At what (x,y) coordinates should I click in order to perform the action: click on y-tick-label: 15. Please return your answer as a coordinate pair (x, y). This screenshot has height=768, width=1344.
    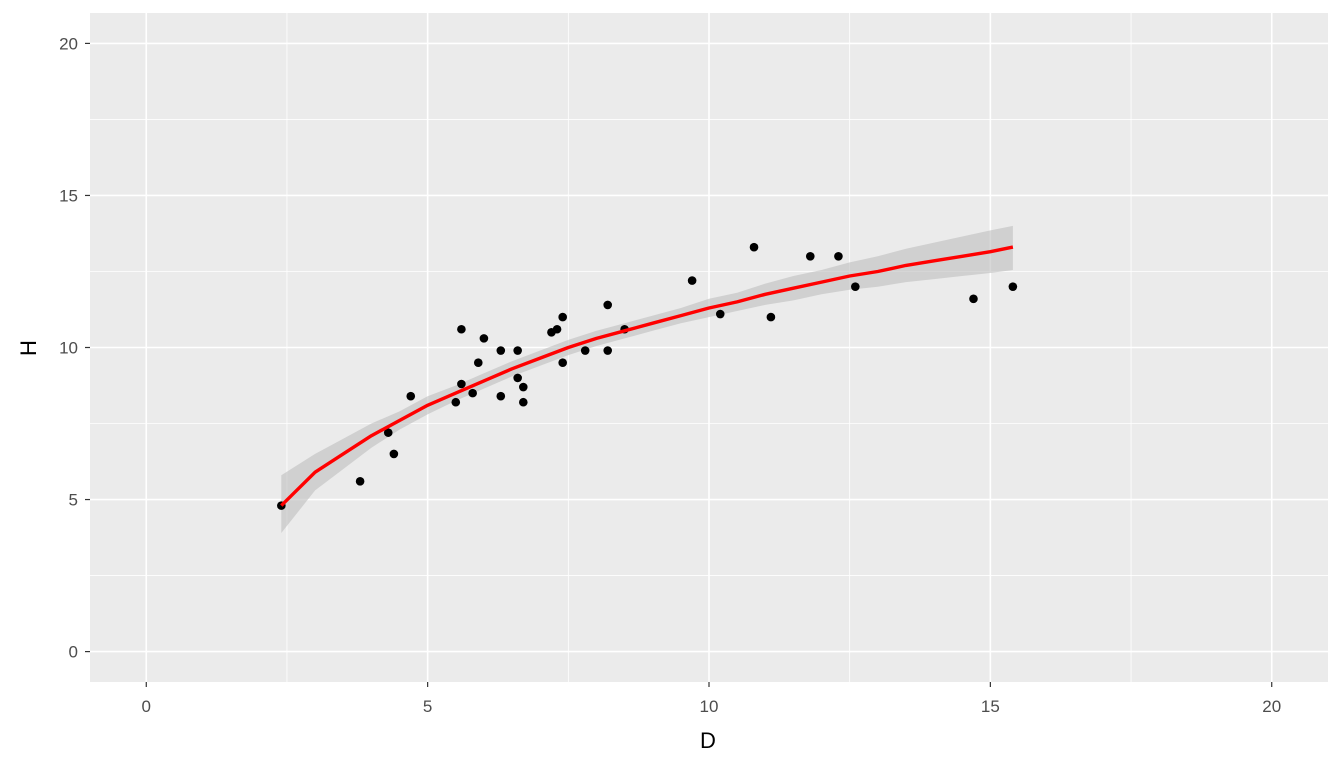
    Looking at the image, I should click on (68, 195).